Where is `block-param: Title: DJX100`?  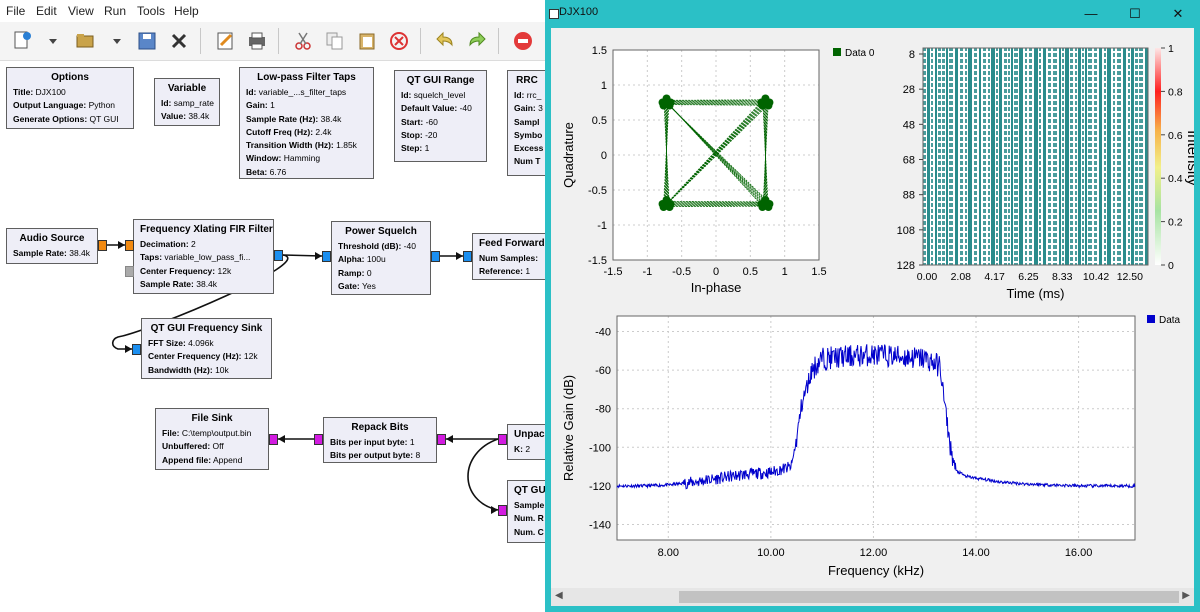 block-param: Title: DJX100 is located at coordinates (70, 92).